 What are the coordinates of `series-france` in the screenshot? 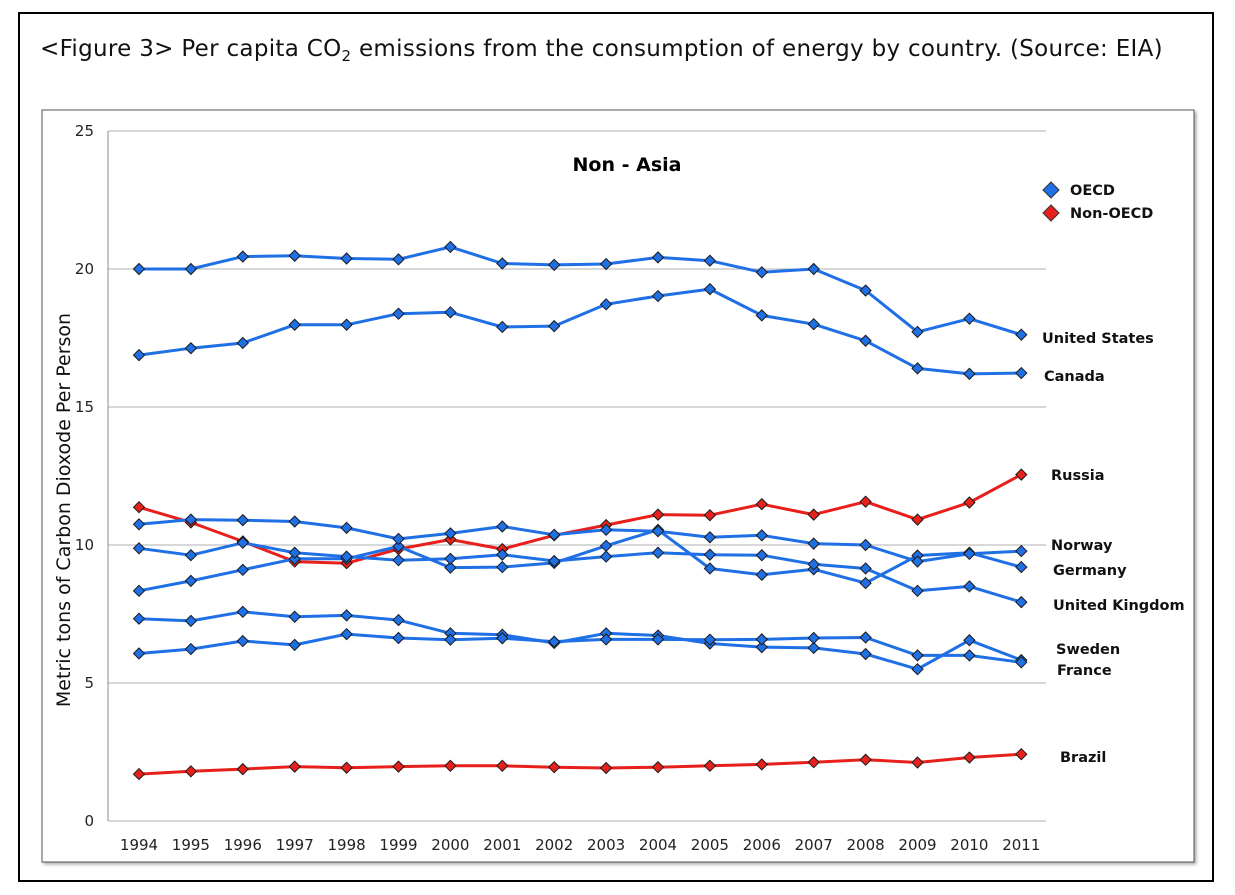 It's located at (580, 648).